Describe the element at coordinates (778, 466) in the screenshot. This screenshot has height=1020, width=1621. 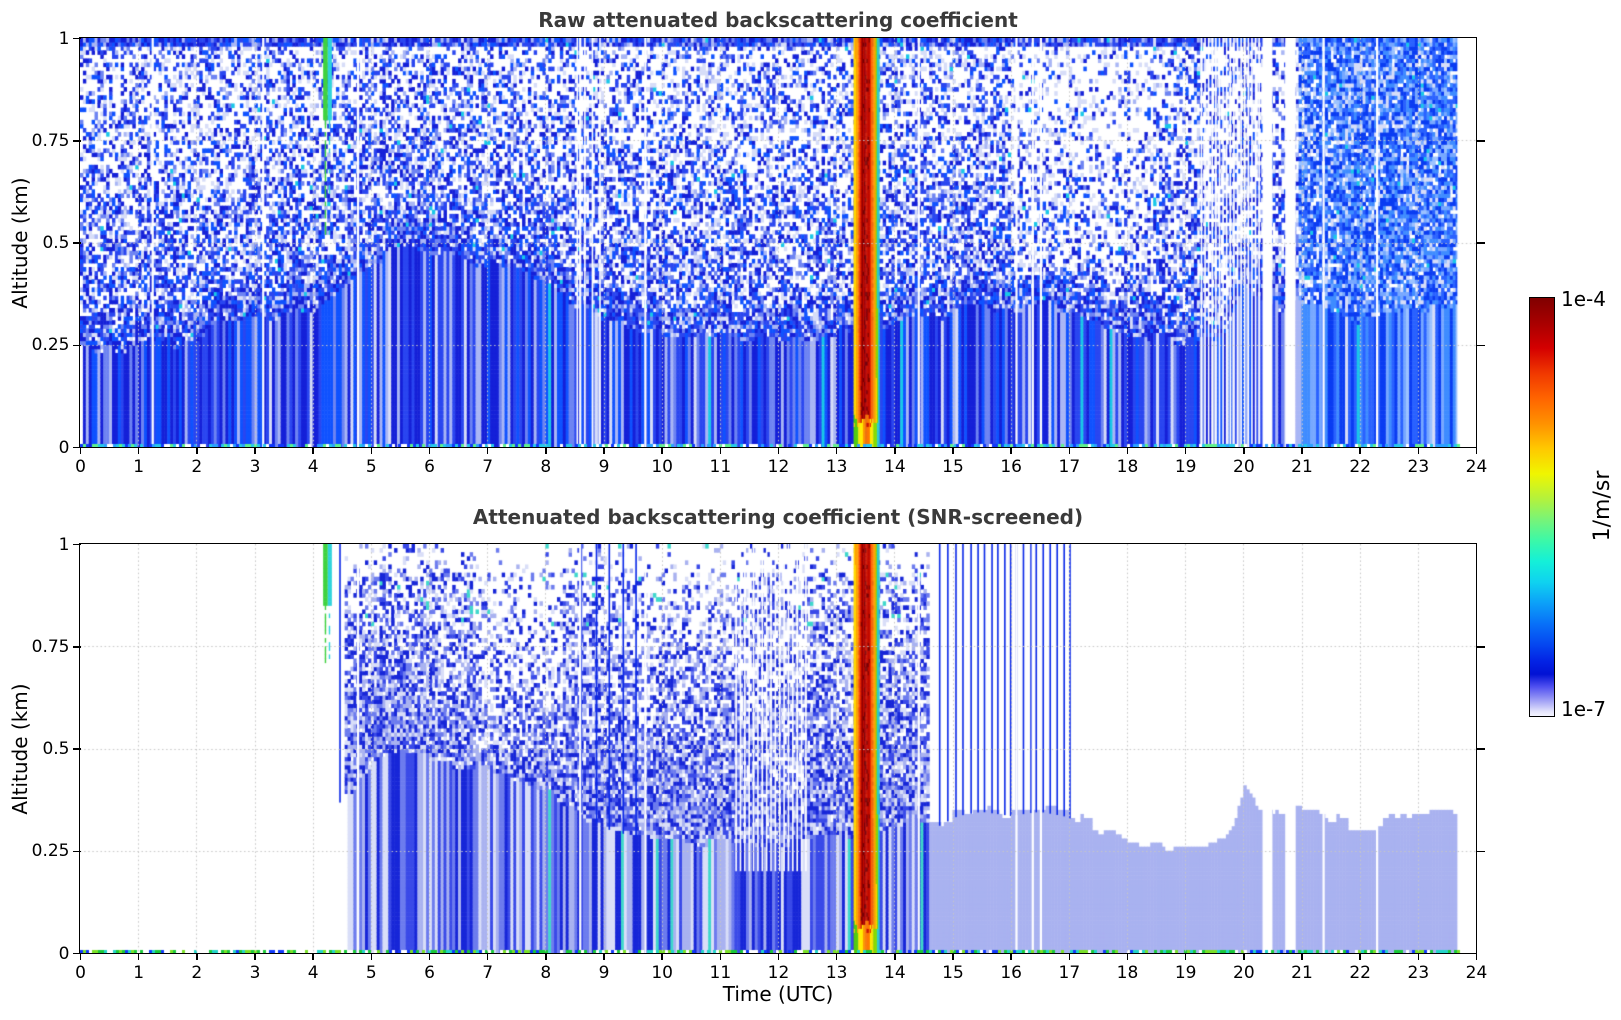
I see `x-tick-label: 12` at that location.